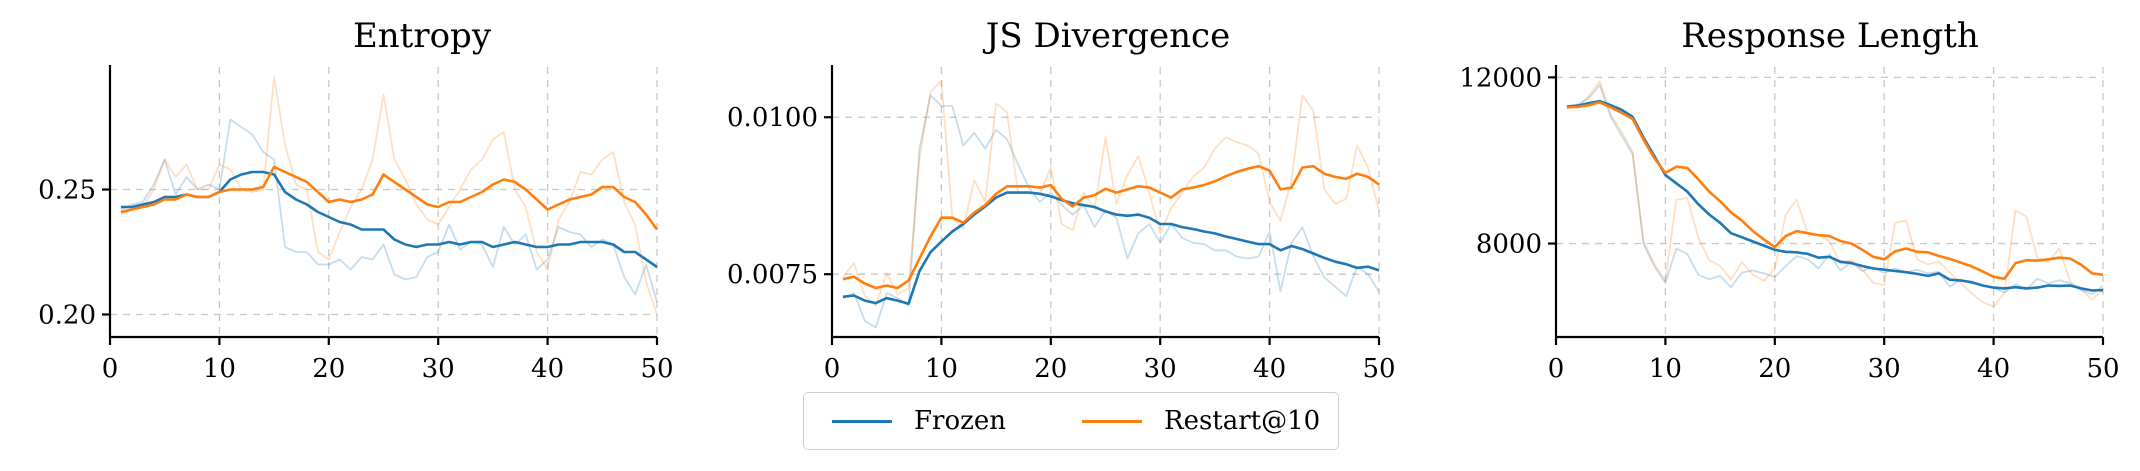 The height and width of the screenshot is (471, 2140). Describe the element at coordinates (960, 421) in the screenshot. I see `legend-label-frozen: Frozen` at that location.